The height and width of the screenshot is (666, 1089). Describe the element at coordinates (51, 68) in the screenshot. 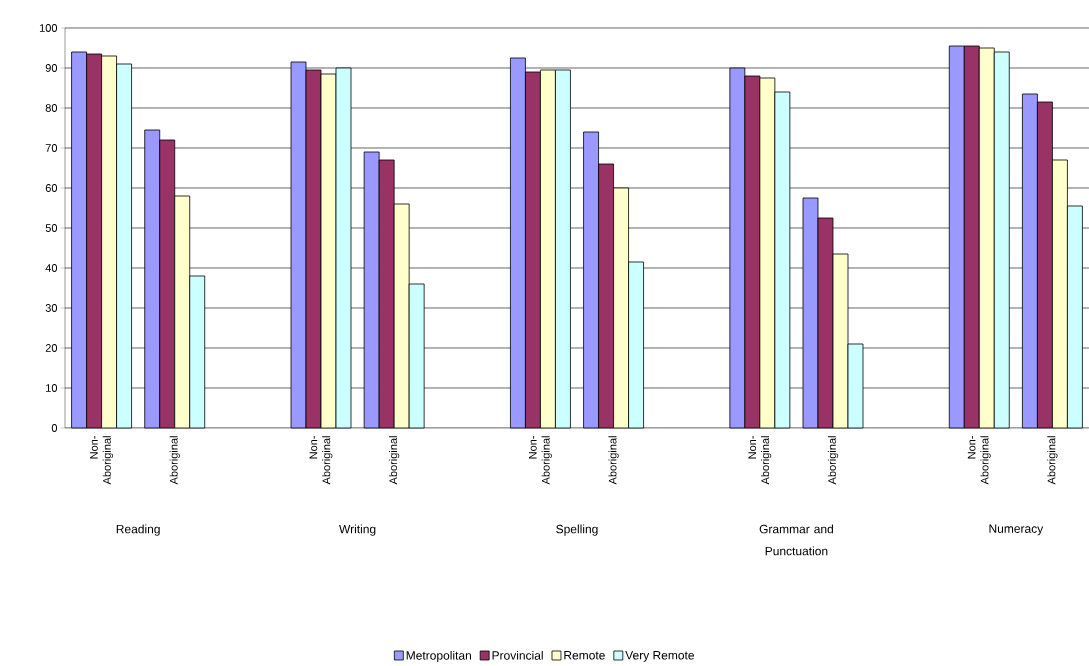

I see `y-tick-label: 90` at that location.